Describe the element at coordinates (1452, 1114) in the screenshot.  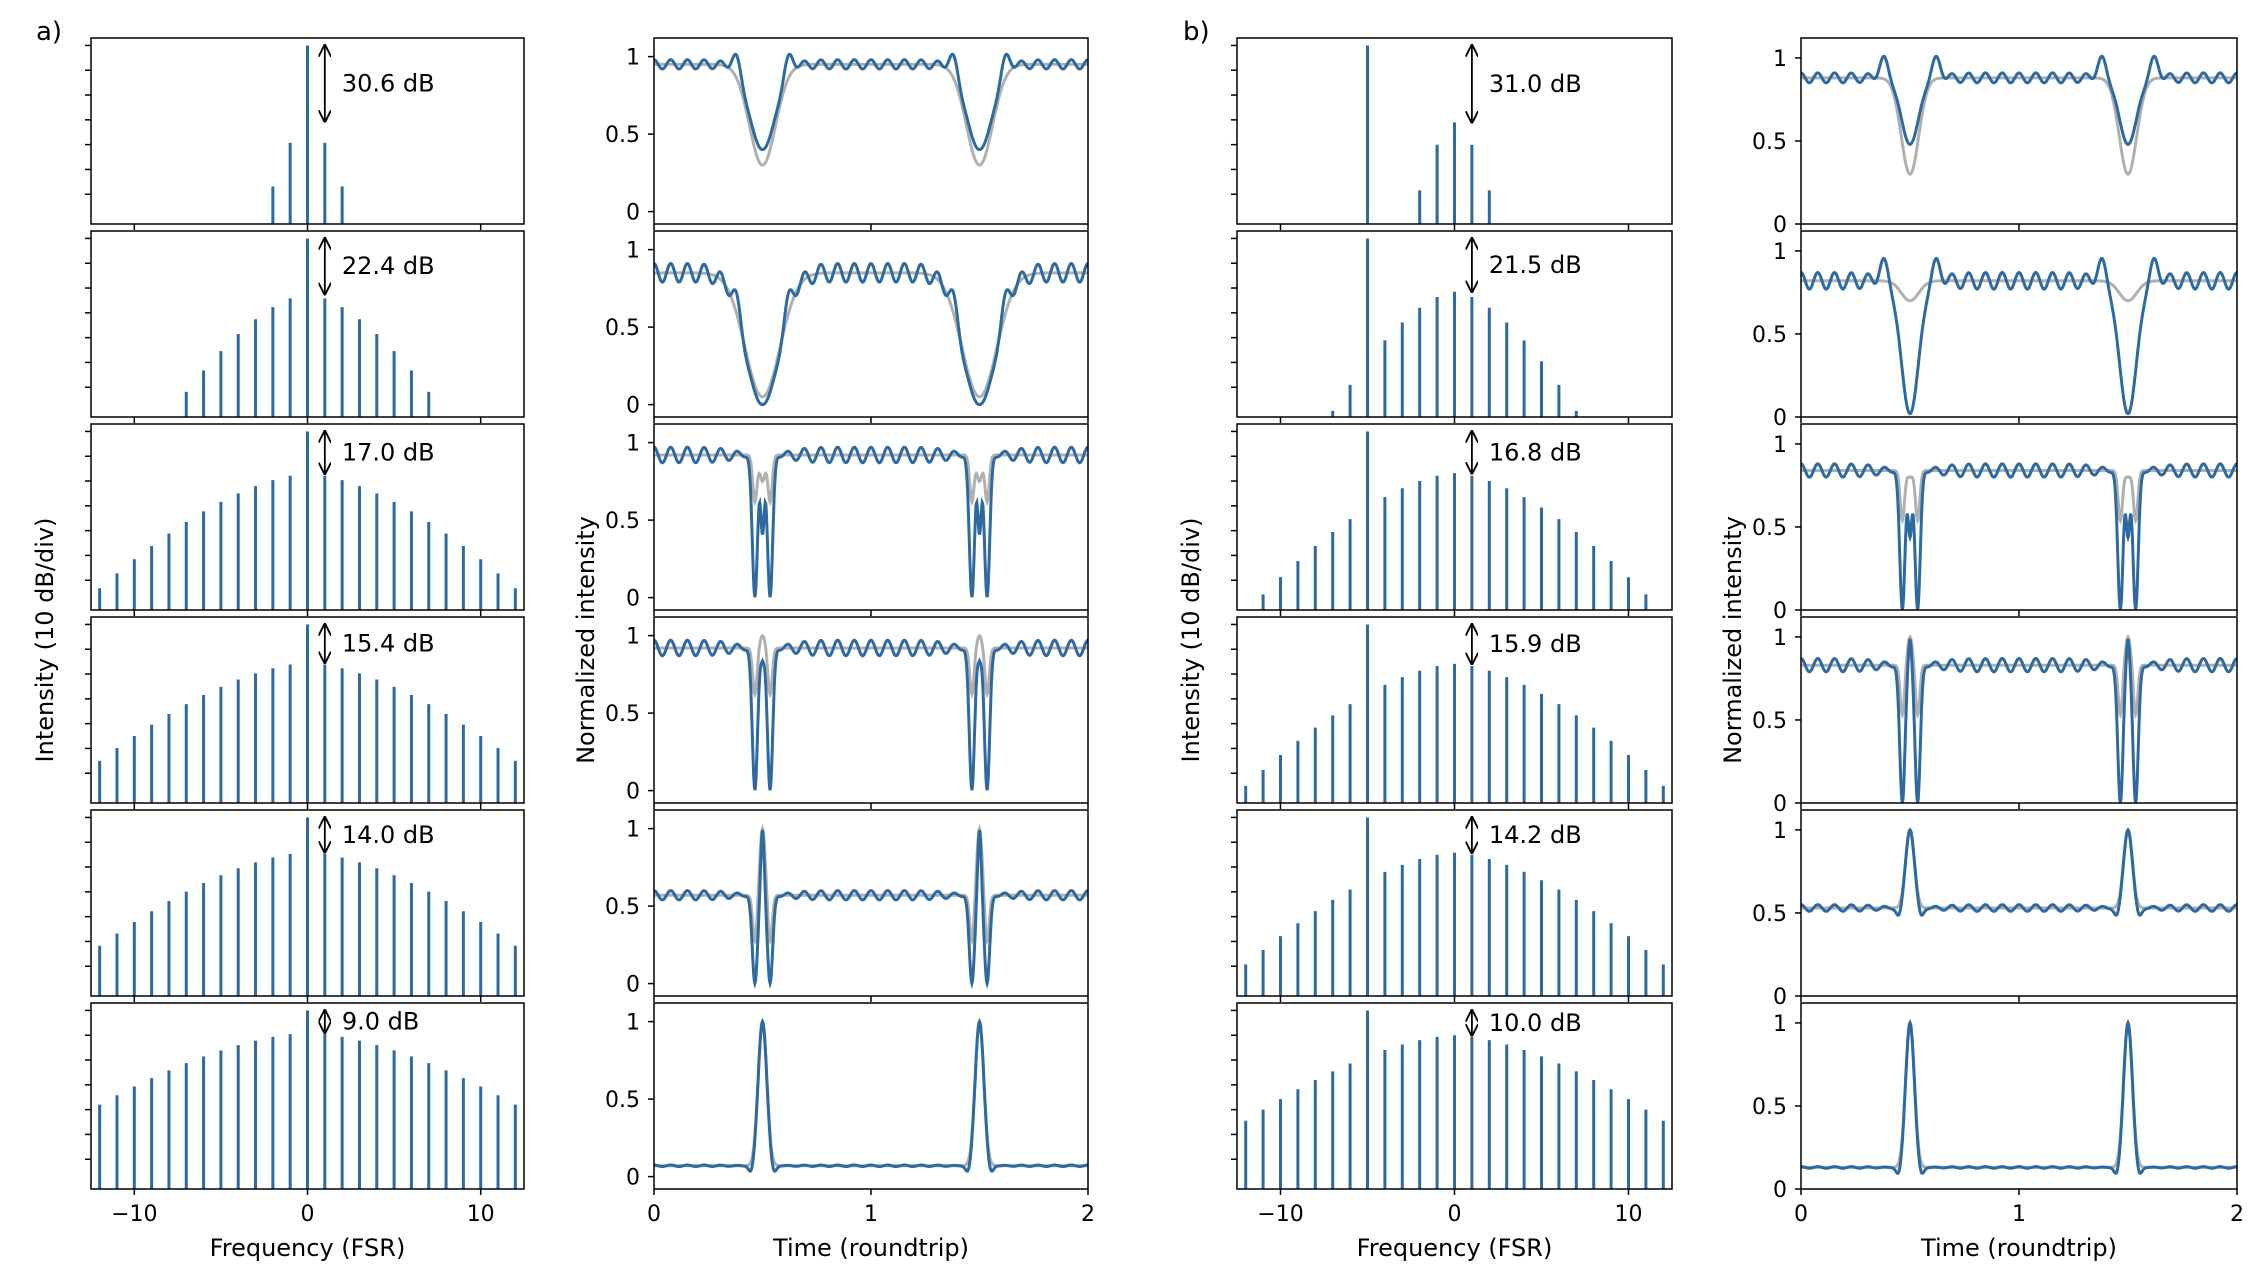
I see `subplot-3-6: 10.0 dB −10 0 10` at that location.